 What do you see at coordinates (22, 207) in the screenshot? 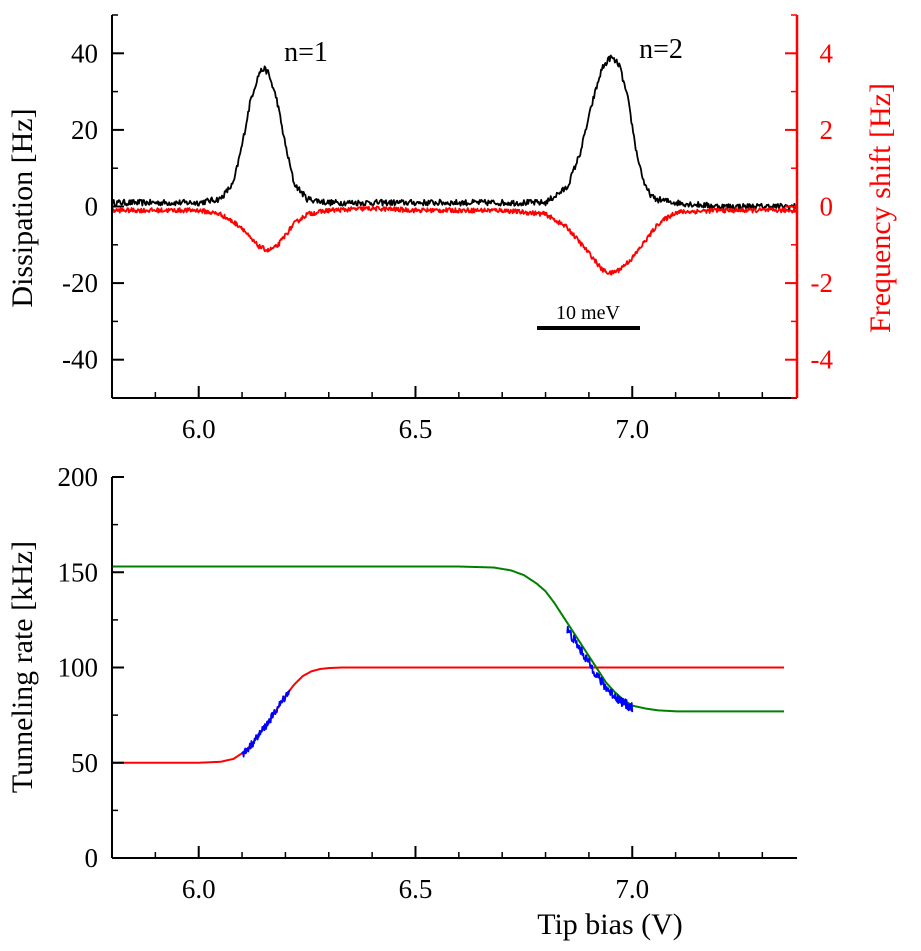
I see `left-axis-title: Dissipation [Hz]` at bounding box center [22, 207].